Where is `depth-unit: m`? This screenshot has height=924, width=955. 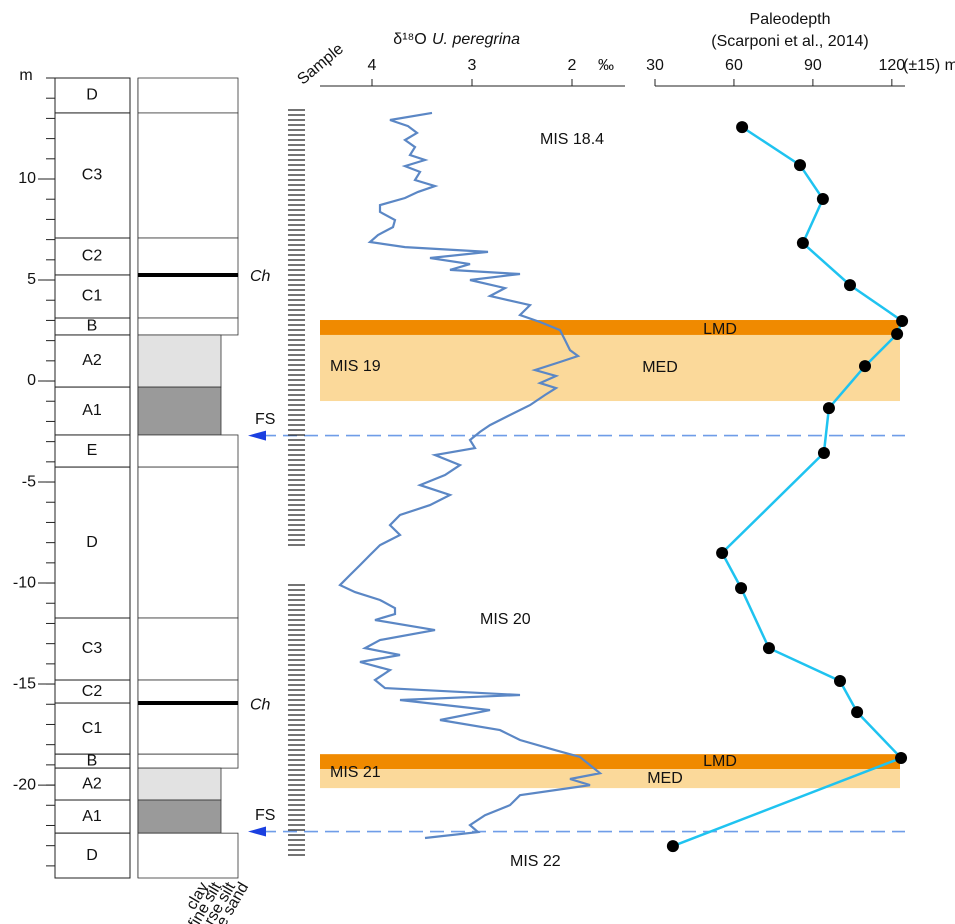 depth-unit: m is located at coordinates (25, 75).